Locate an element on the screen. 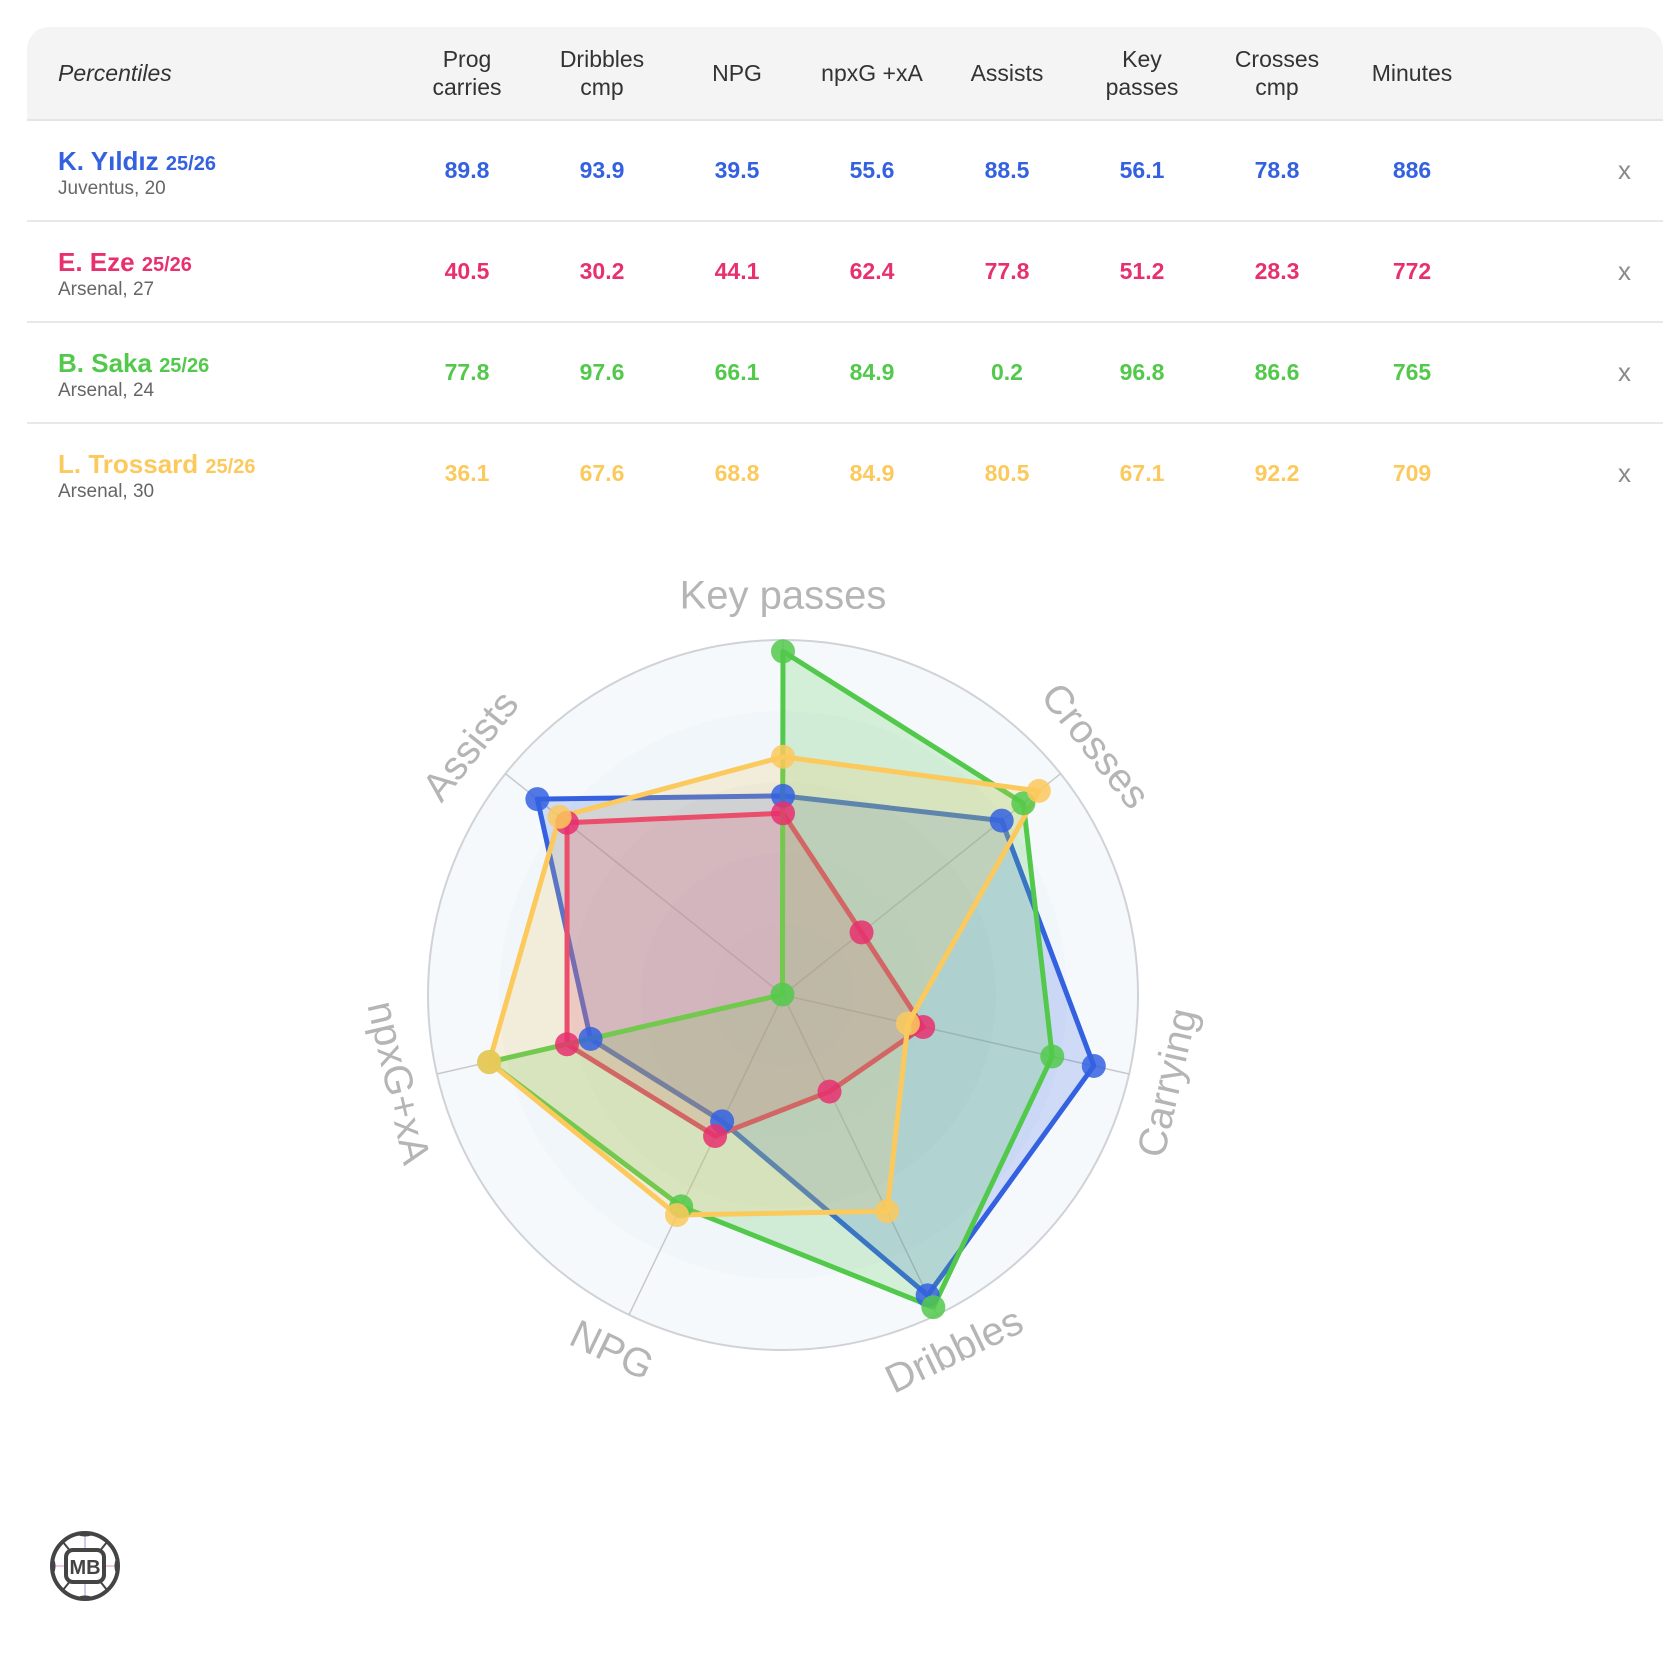  stat-value: 62.4 is located at coordinates (872, 271).